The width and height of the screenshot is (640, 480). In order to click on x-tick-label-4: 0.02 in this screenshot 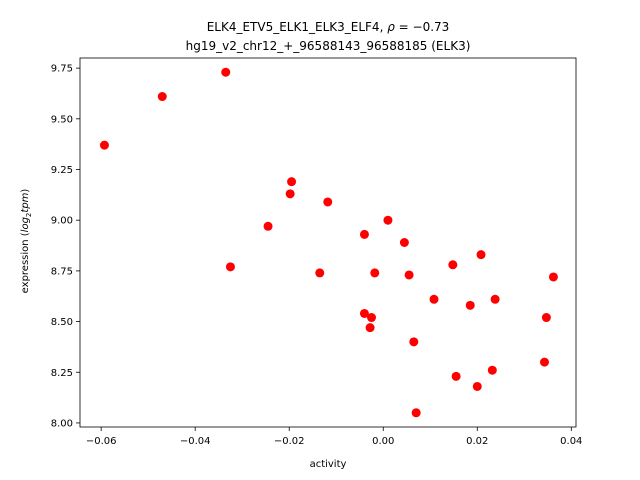, I will do `click(477, 441)`.